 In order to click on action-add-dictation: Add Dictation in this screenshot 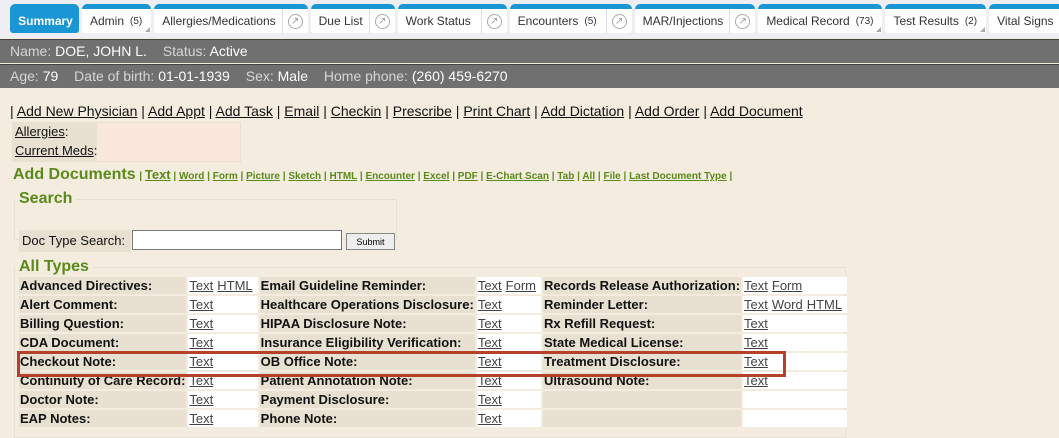, I will do `click(582, 111)`.